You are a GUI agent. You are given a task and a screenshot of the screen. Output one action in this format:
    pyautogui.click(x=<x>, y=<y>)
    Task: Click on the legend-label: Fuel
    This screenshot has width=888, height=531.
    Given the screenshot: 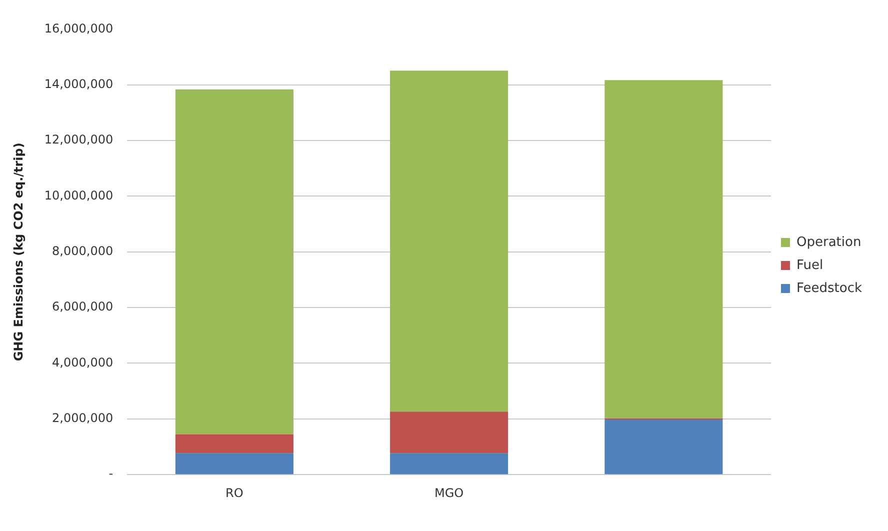 What is the action you would take?
    pyautogui.click(x=810, y=265)
    